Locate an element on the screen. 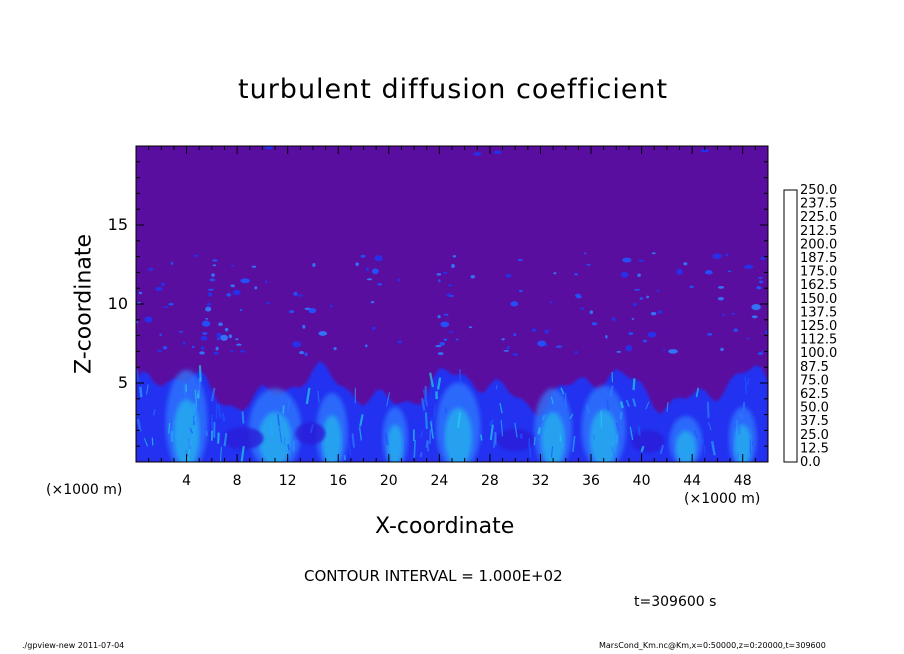 The image size is (904, 654). colorbar-label: 0.0 is located at coordinates (810, 462).